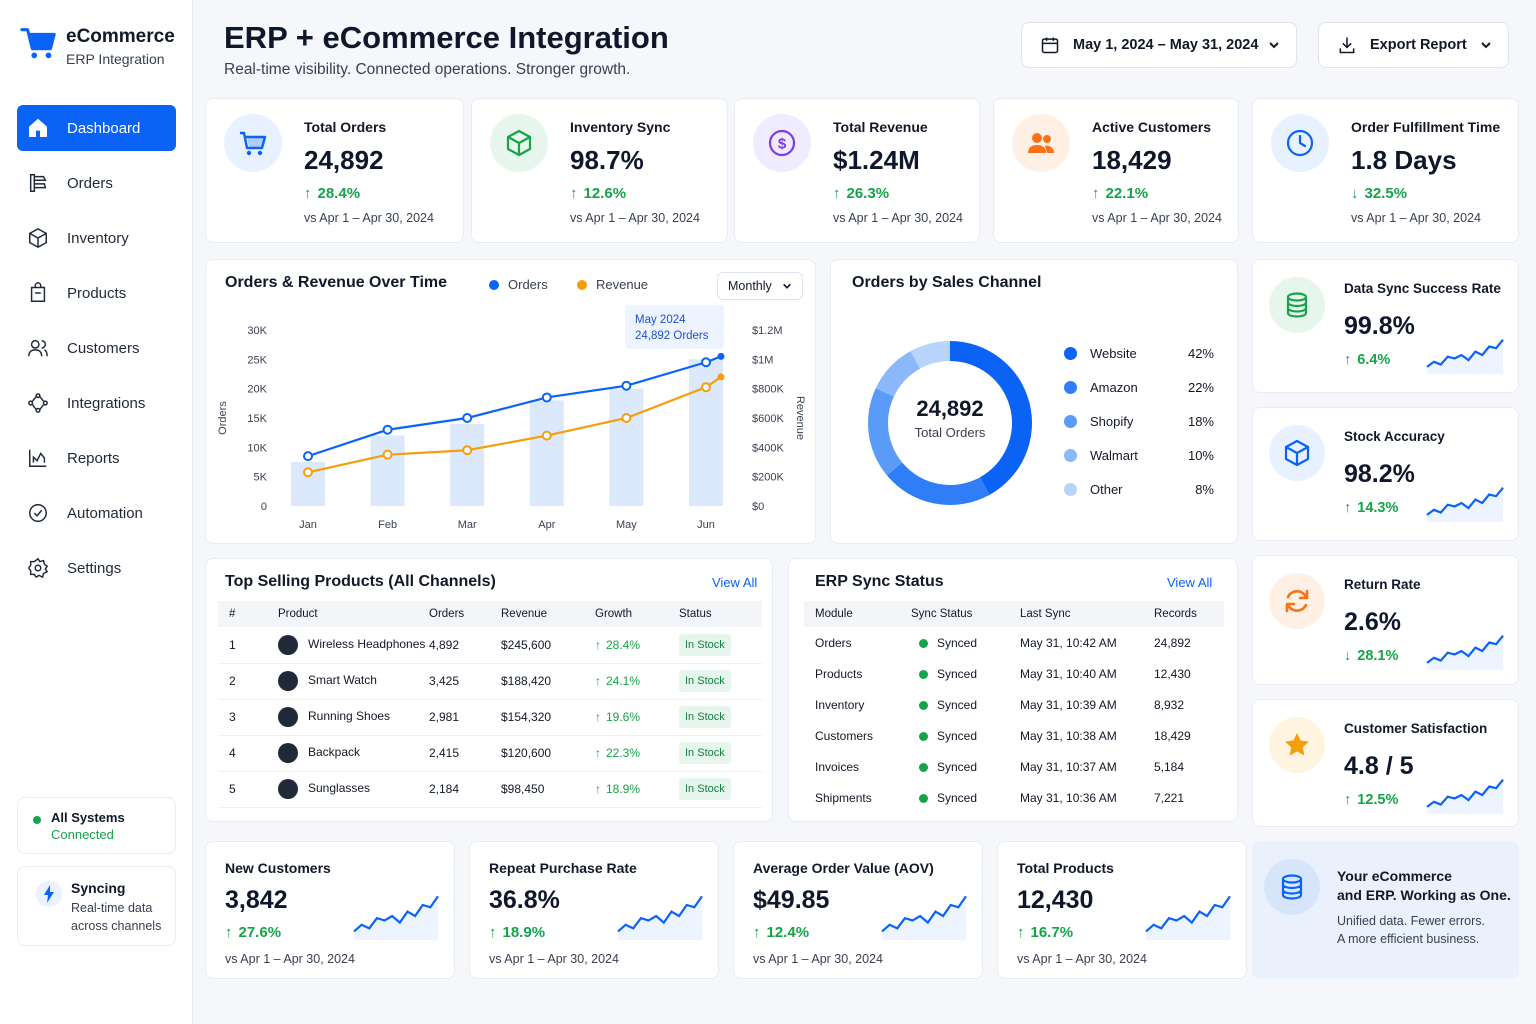 The height and width of the screenshot is (1024, 1536). What do you see at coordinates (1297, 745) in the screenshot?
I see `metric-icon-wrap` at bounding box center [1297, 745].